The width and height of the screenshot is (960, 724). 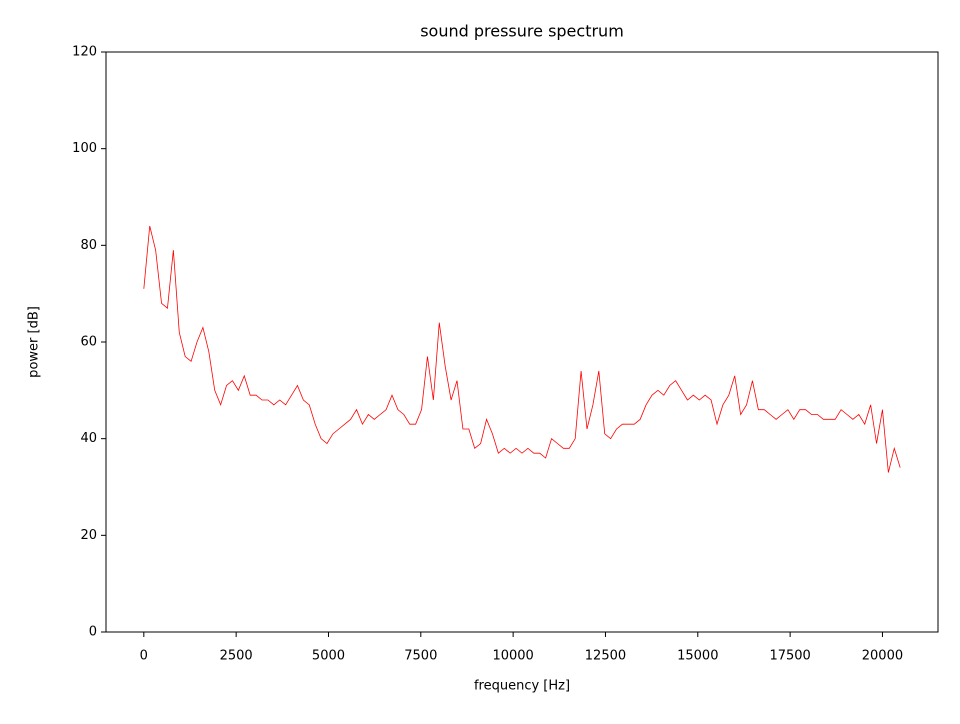 I want to click on x-tick-label: 15000, so click(x=697, y=656).